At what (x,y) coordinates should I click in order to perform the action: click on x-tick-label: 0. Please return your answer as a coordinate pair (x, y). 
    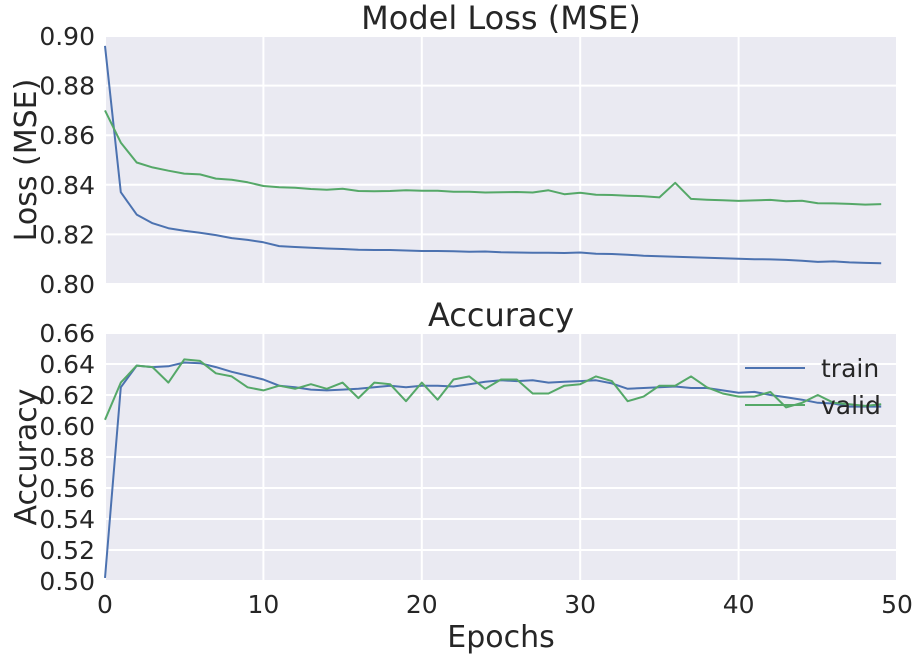
    Looking at the image, I should click on (105, 604).